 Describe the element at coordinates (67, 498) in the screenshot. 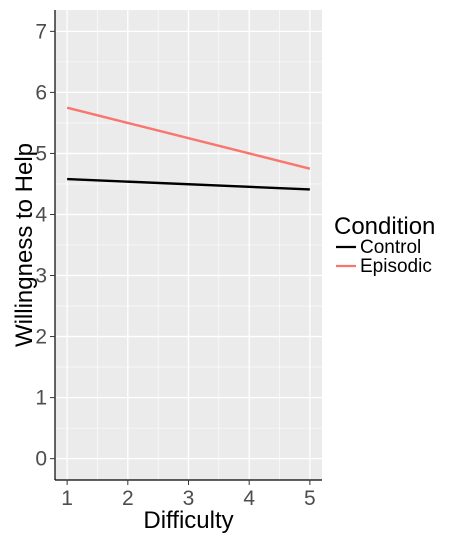

I see `x-tick-label: 1` at that location.